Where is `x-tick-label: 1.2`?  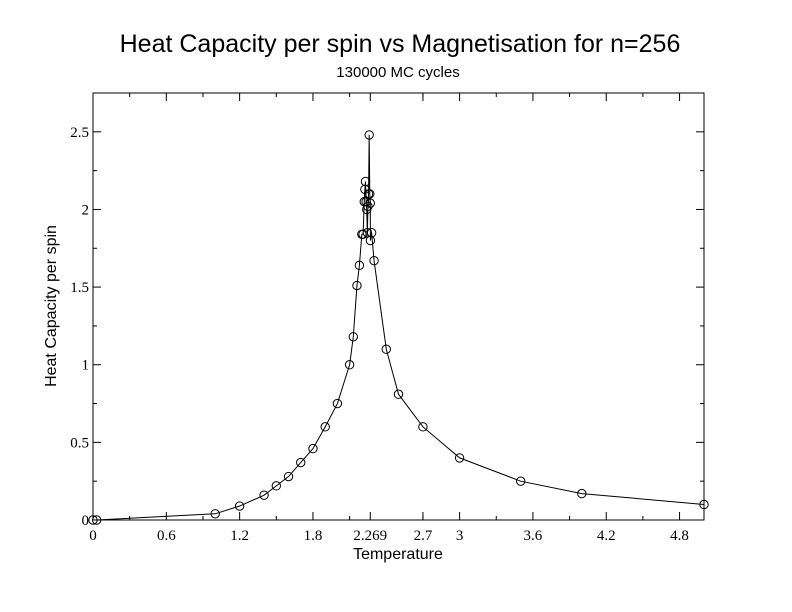 x-tick-label: 1.2 is located at coordinates (239, 536).